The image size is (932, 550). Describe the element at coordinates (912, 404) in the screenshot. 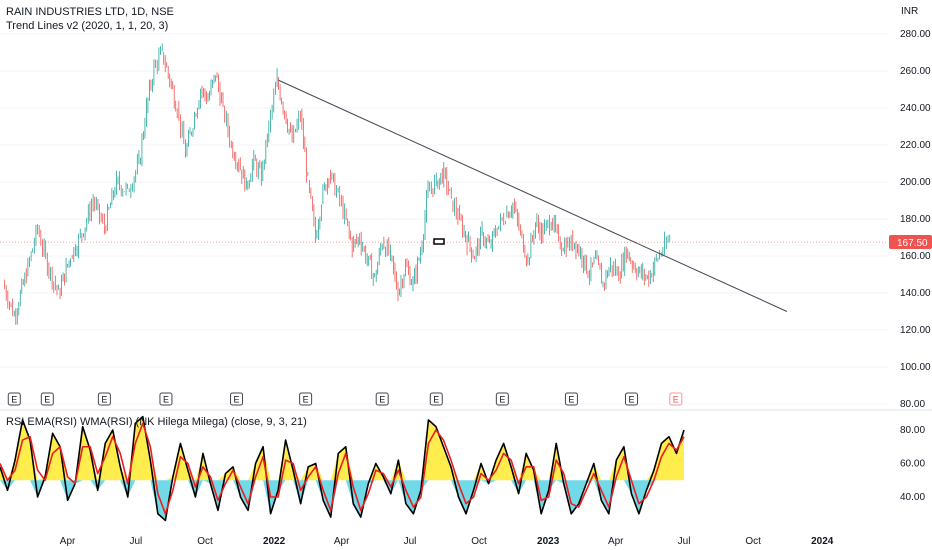

I see `price-tick-label: 80.00` at that location.